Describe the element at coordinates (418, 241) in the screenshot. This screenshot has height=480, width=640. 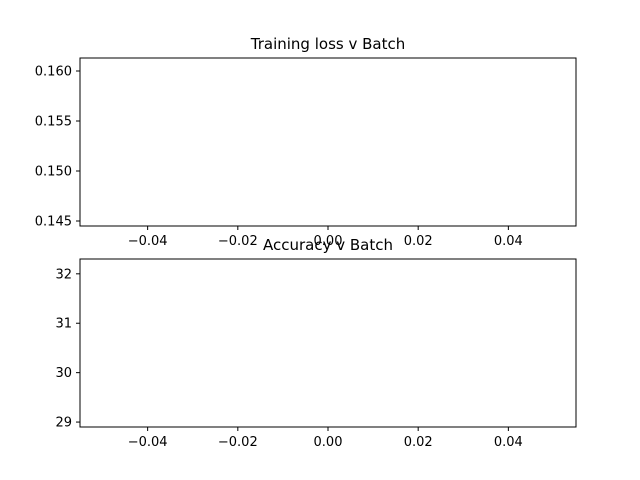
I see `x-tick-label-training-loss: 0.02` at that location.